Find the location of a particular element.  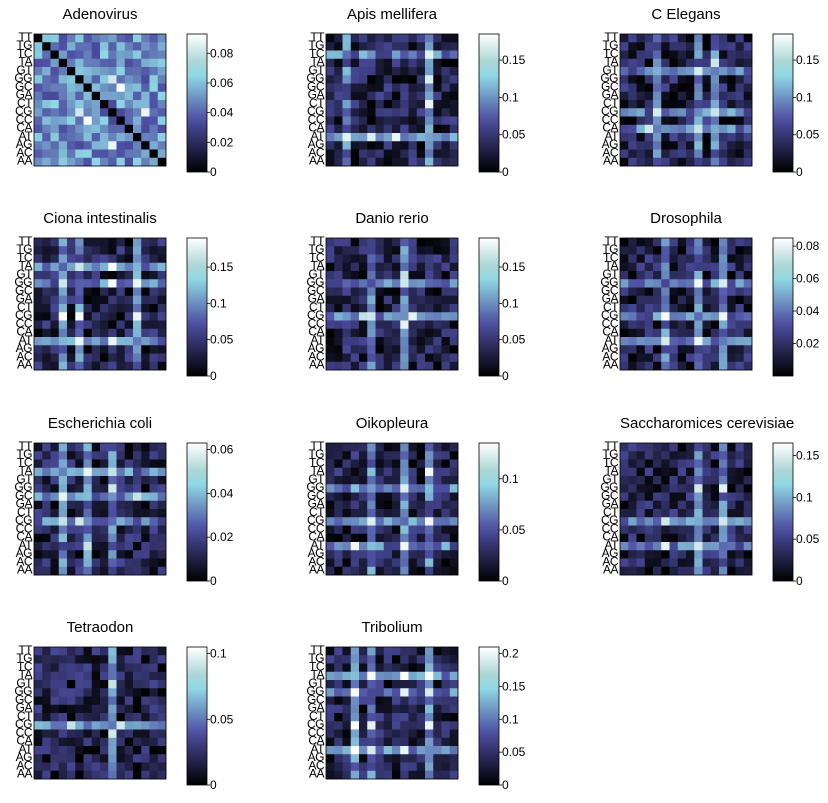

y-tick-label: AC is located at coordinates (316, 561).